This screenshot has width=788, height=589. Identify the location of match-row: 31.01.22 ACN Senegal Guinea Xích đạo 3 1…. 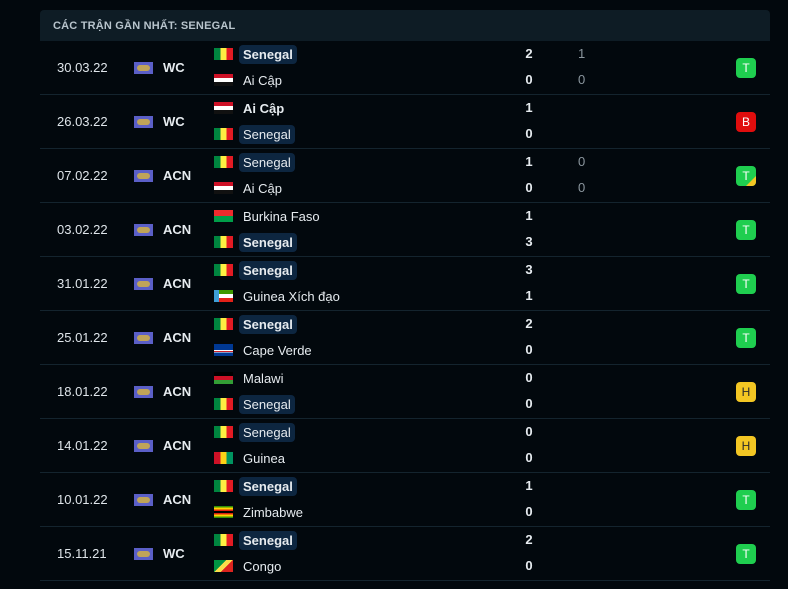
(405, 284).